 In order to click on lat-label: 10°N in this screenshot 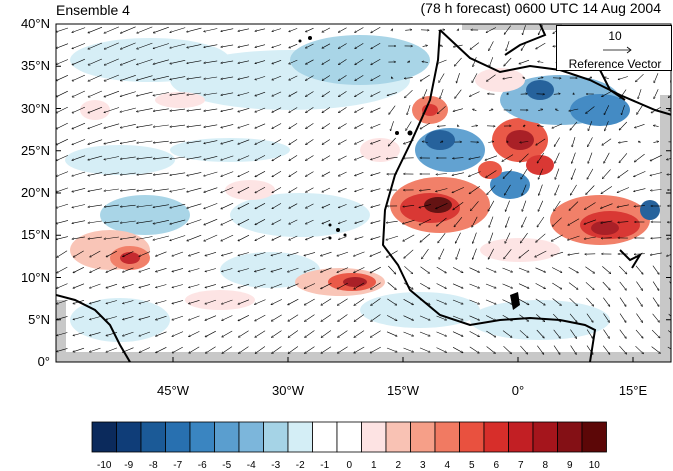, I will do `click(35, 277)`.